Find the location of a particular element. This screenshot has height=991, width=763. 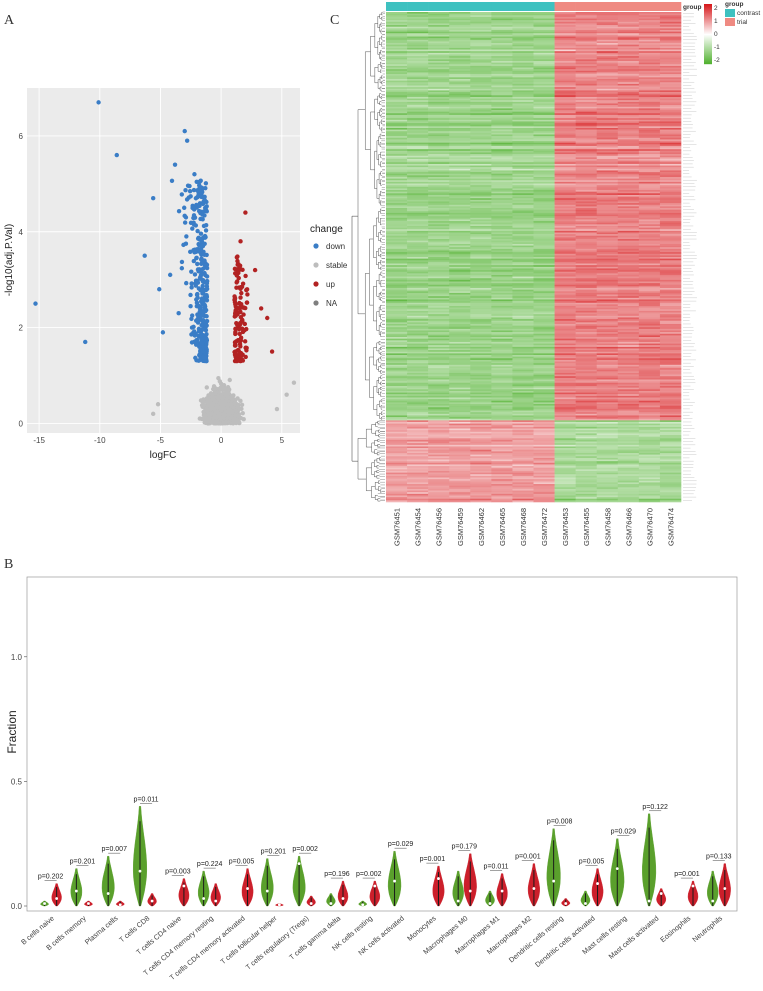

volcano-legend-label-down: down is located at coordinates (335, 246).